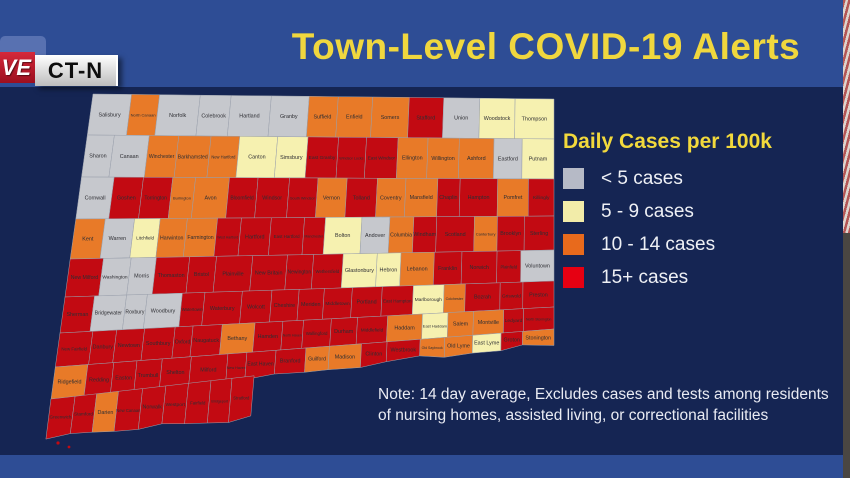 The height and width of the screenshot is (478, 850). Describe the element at coordinates (143, 115) in the screenshot. I see `svg-text: North Canaan` at that location.